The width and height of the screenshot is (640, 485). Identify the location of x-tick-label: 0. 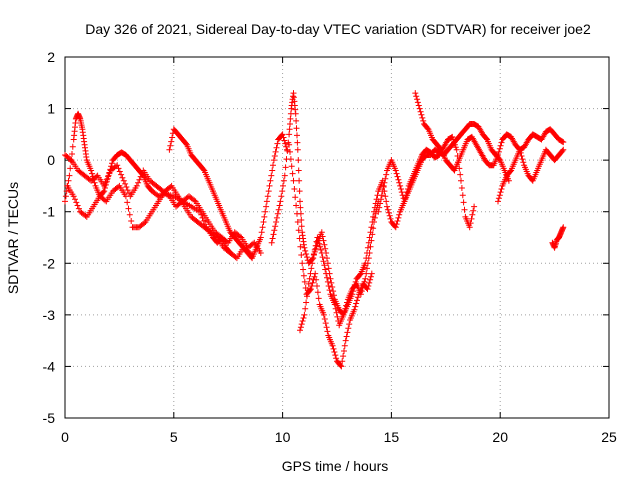
(65, 437).